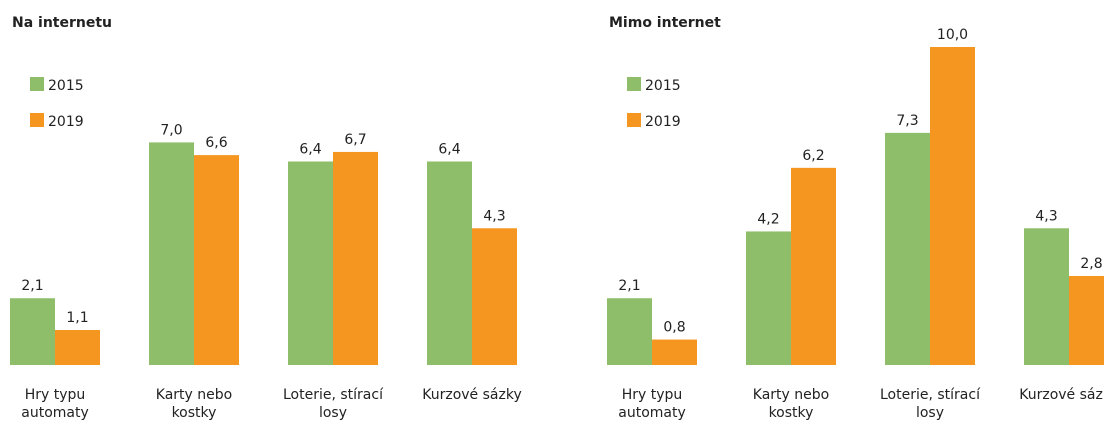 Image resolution: width=1104 pixels, height=423 pixels. I want to click on value-label: 10,0, so click(952, 35).